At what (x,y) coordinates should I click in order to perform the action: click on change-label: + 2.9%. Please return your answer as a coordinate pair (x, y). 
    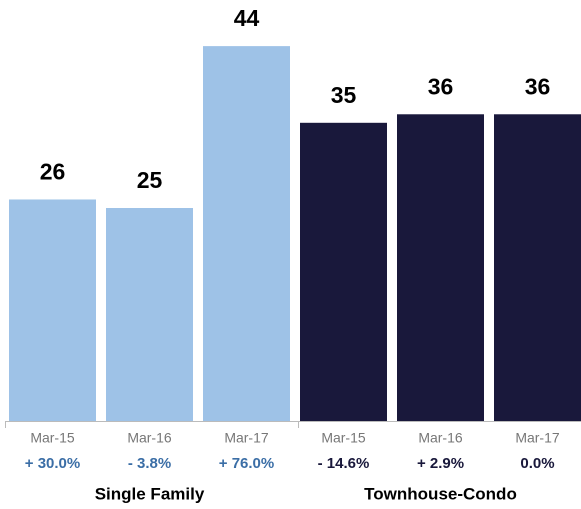
    Looking at the image, I should click on (440, 463).